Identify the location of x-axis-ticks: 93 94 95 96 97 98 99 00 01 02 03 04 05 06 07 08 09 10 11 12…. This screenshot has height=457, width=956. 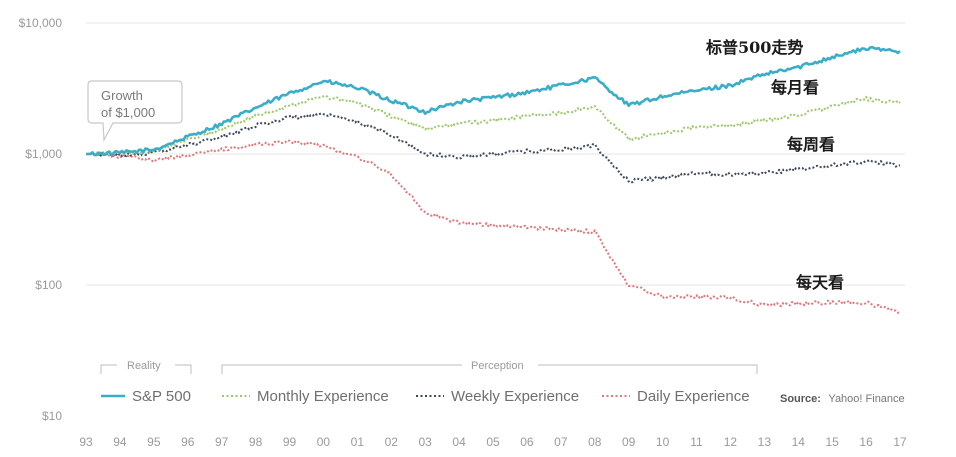
(493, 442).